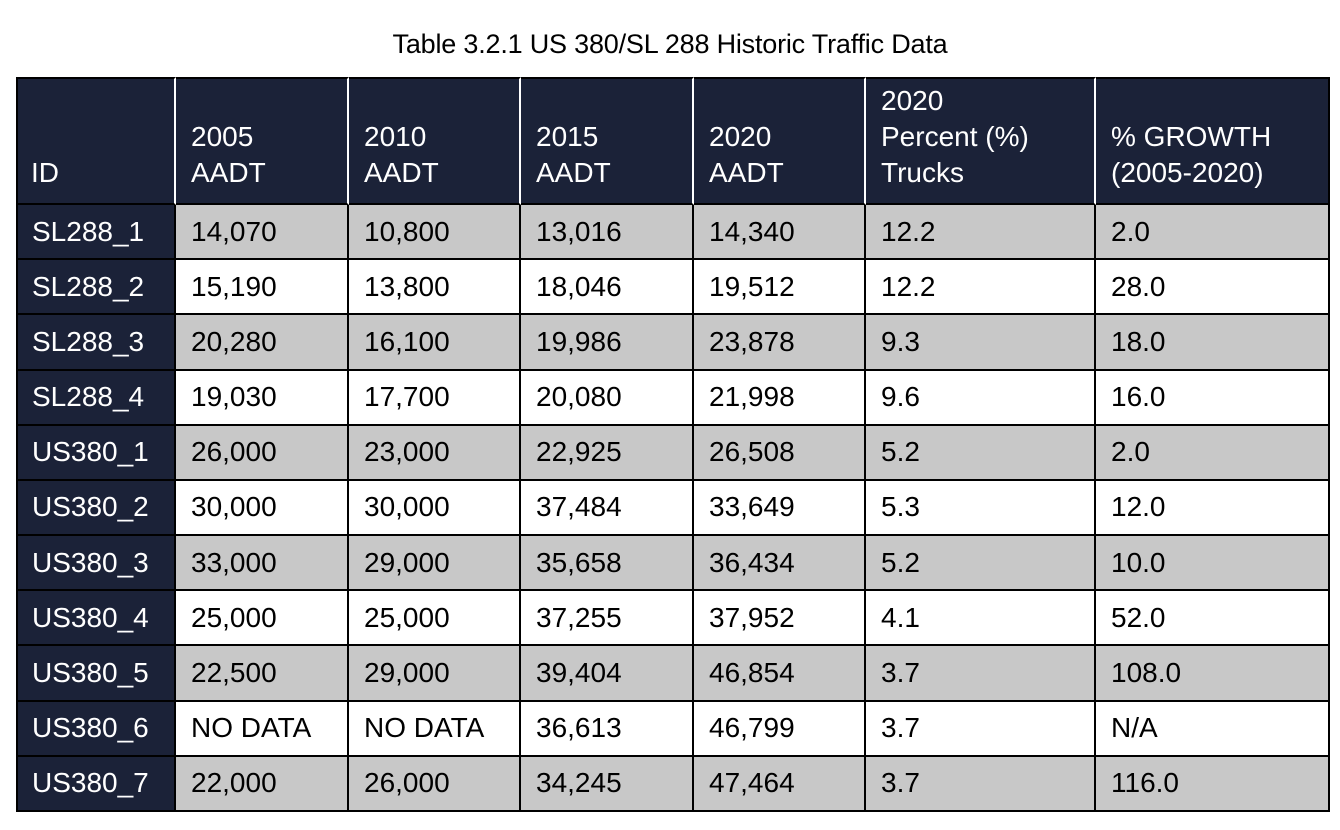  Describe the element at coordinates (96, 564) in the screenshot. I see `cell-id: US380_3` at that location.